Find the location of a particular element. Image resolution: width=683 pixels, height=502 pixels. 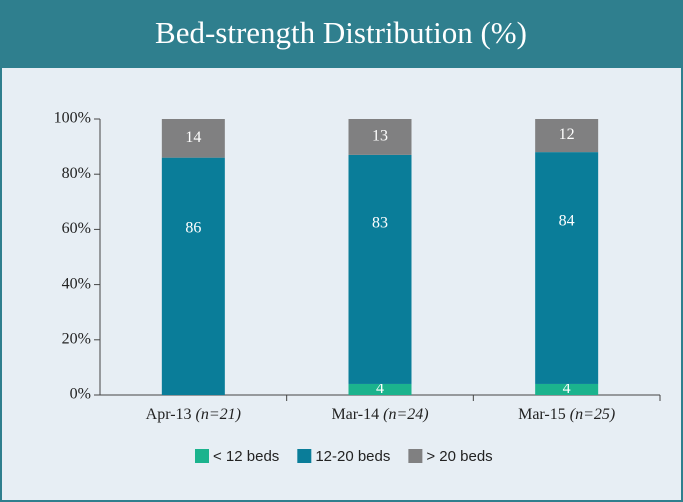

category-note: (n=24) is located at coordinates (405, 414).